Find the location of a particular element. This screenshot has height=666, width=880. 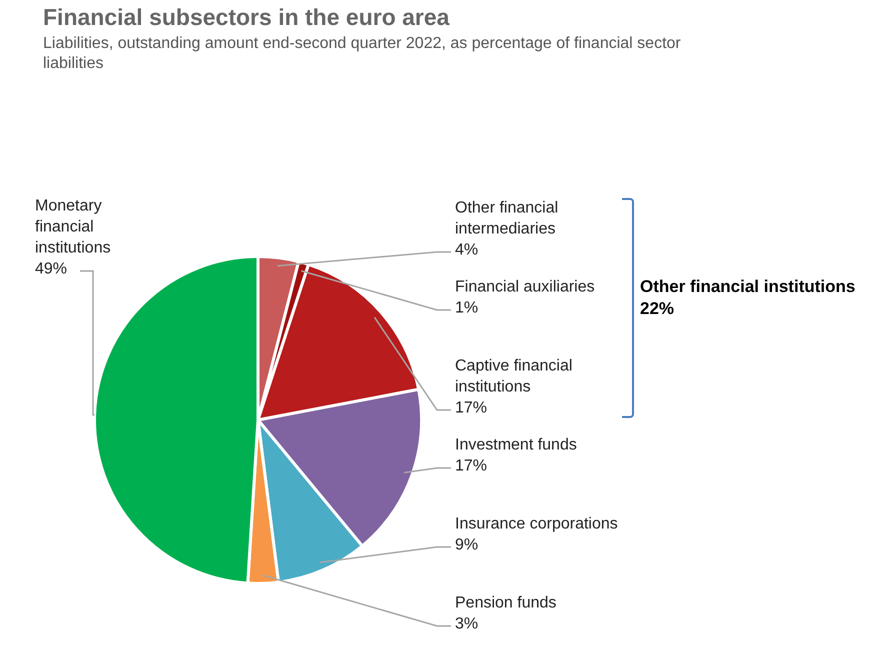

slice-label: Investment funds is located at coordinates (516, 445).